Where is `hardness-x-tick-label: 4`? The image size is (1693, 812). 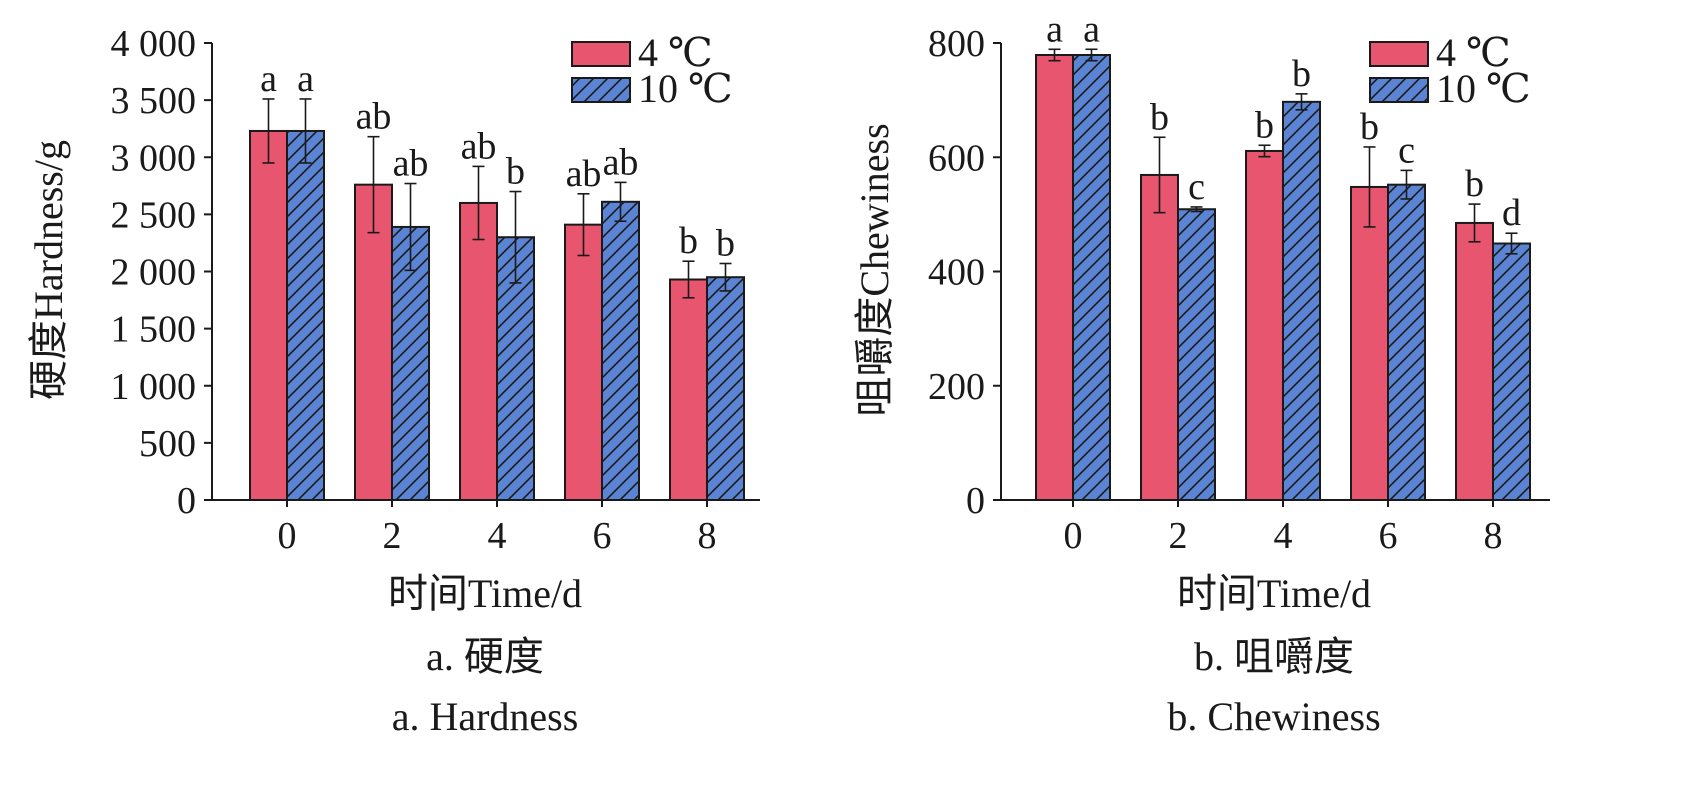 hardness-x-tick-label: 4 is located at coordinates (497, 536).